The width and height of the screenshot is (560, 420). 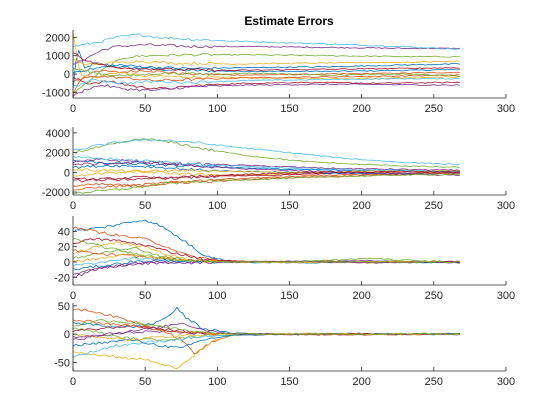 What do you see at coordinates (58, 134) in the screenshot?
I see `y-tick-label: 4000` at bounding box center [58, 134].